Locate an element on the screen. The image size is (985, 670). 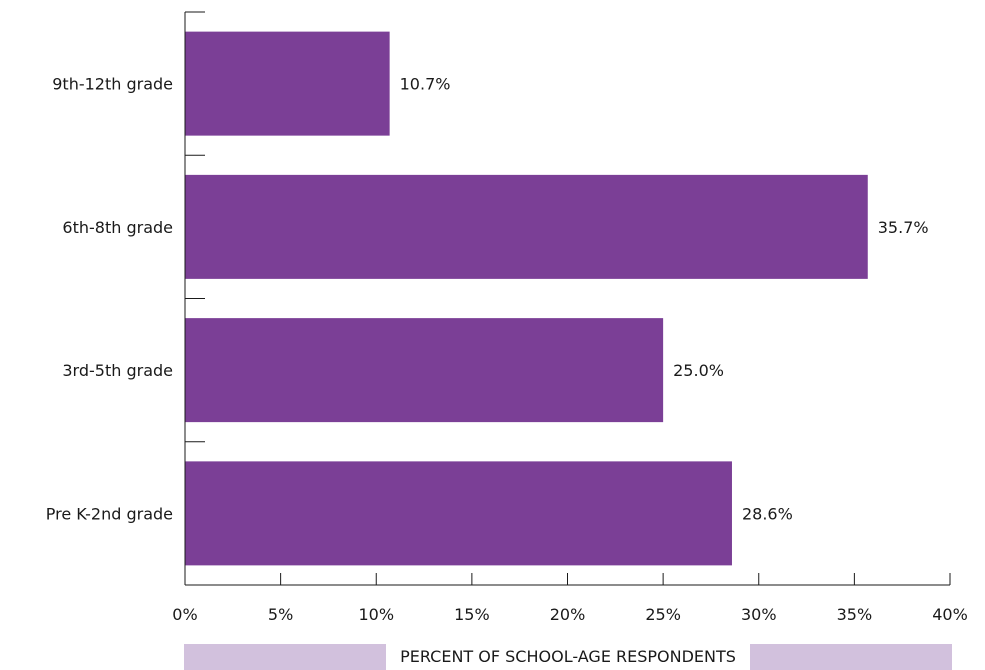
data-label: 28.6% is located at coordinates (767, 513).